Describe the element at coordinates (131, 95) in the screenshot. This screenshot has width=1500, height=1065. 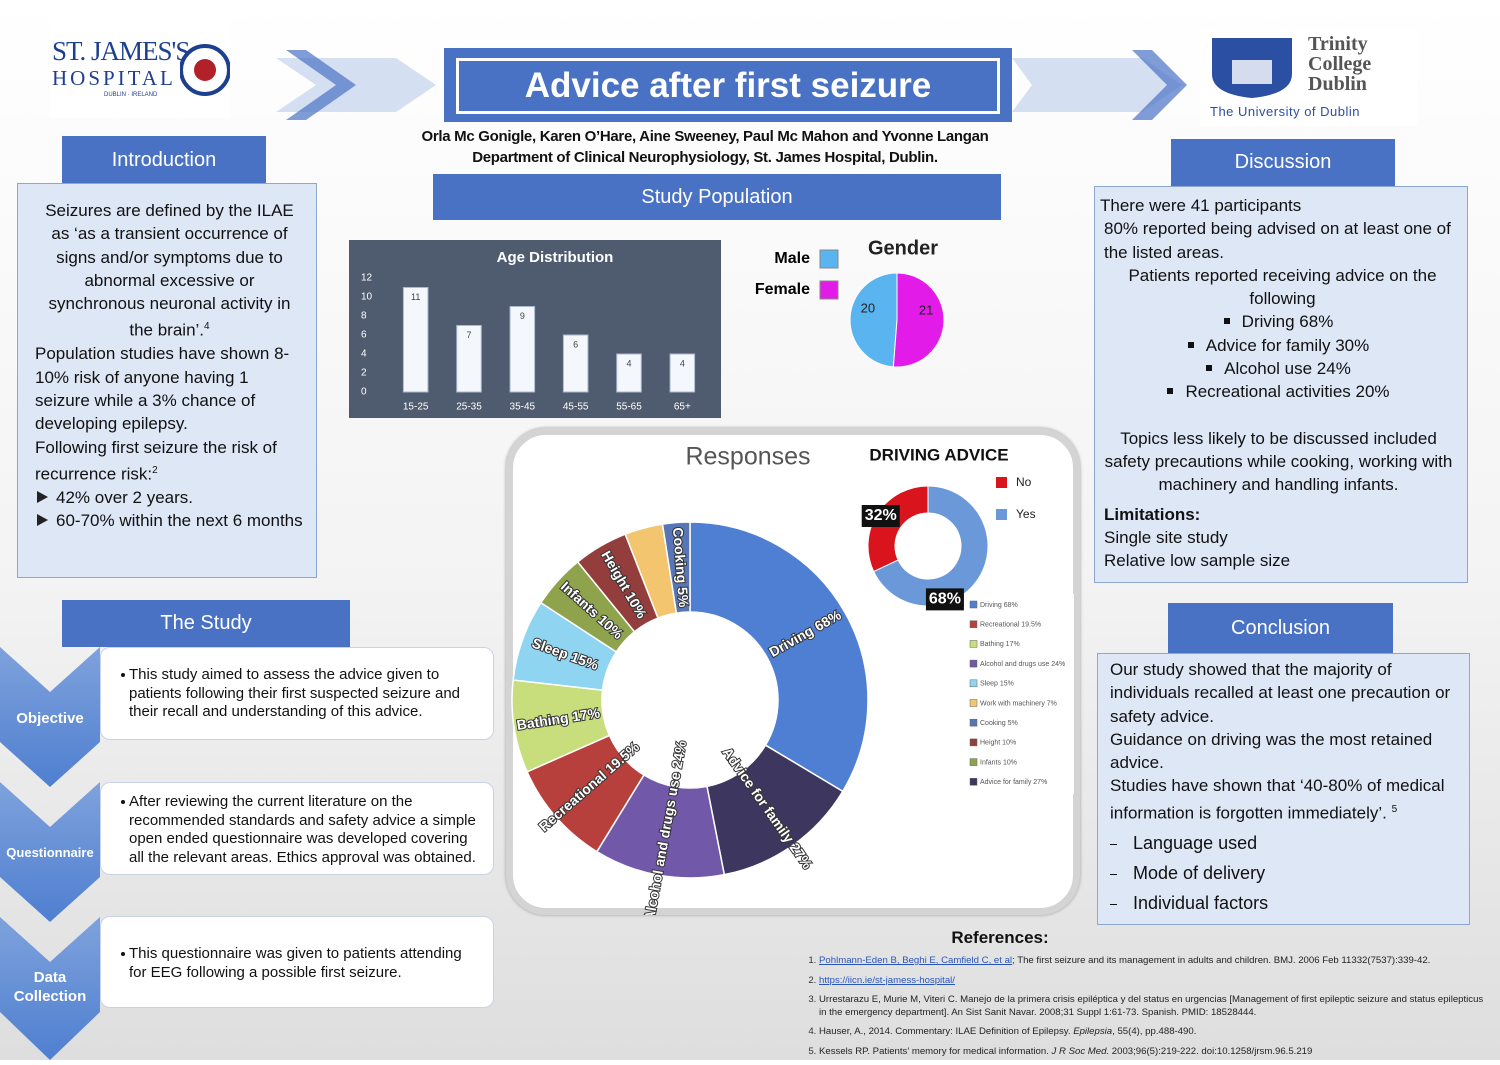
I see `logo-text: DUBLIN · IRELAND` at that location.